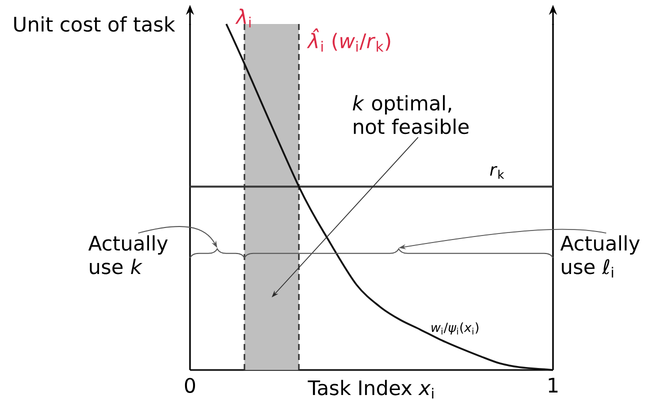 The height and width of the screenshot is (400, 646). I want to click on text: λ̂$_{i}$ (w$_{i}$/r$_{k}$), so click(348, 40).